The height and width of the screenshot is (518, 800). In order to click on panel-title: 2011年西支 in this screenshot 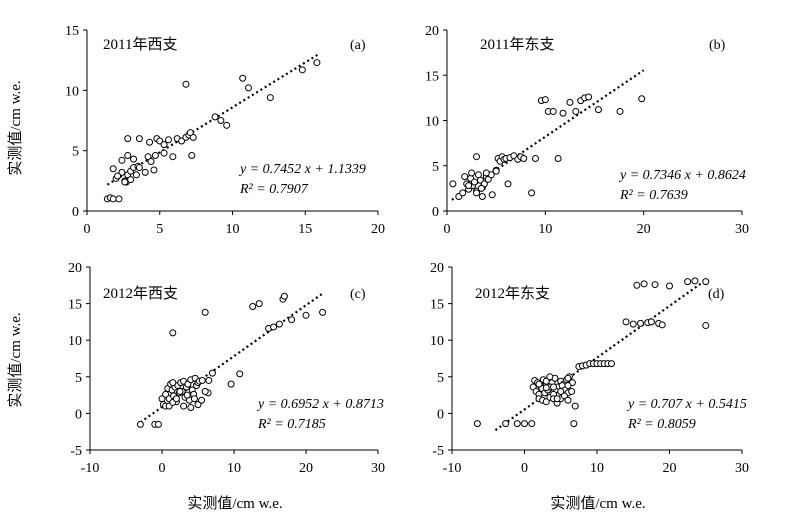, I will do `click(140, 44)`.